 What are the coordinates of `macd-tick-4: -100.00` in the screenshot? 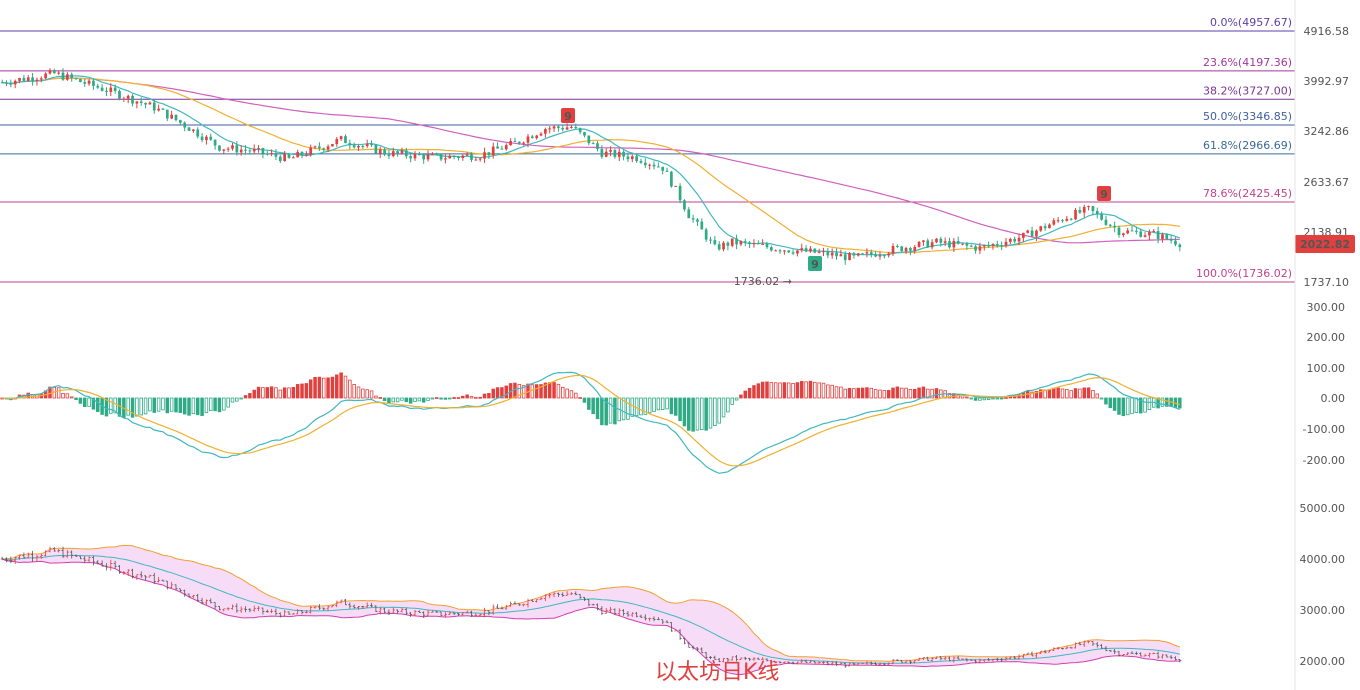 It's located at (1324, 429).